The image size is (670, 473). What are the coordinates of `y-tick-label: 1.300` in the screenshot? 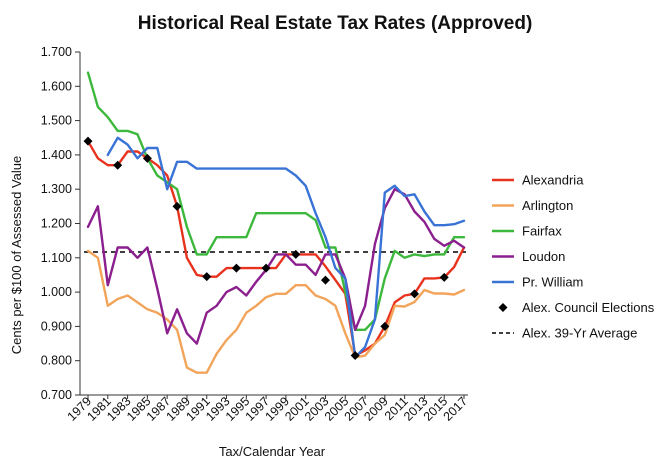 It's located at (56, 189).